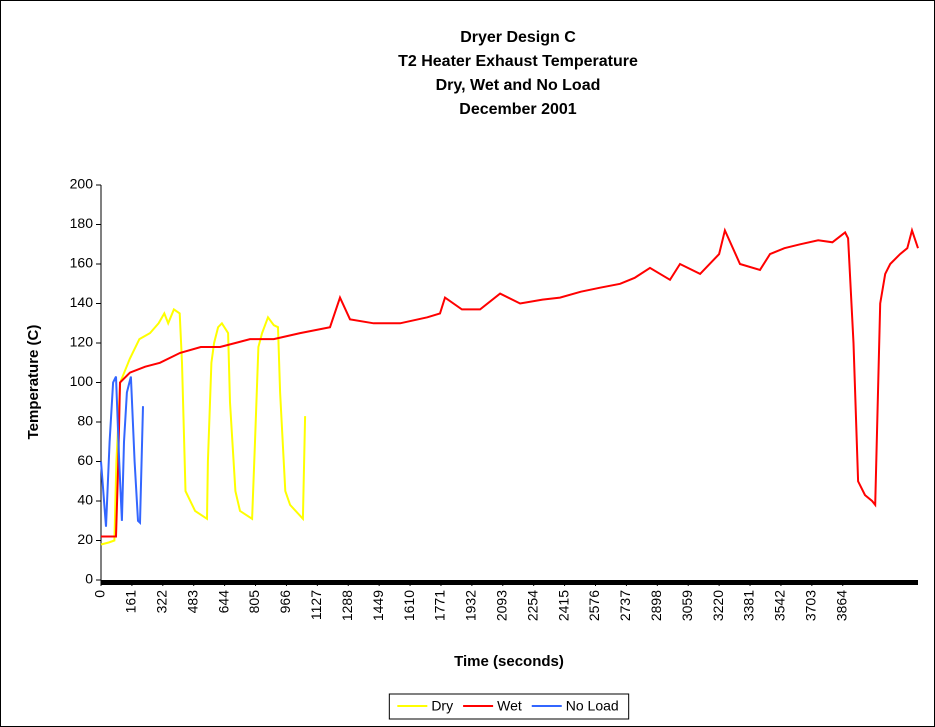 This screenshot has height=727, width=935. I want to click on x-tick-label: 3059, so click(687, 605).